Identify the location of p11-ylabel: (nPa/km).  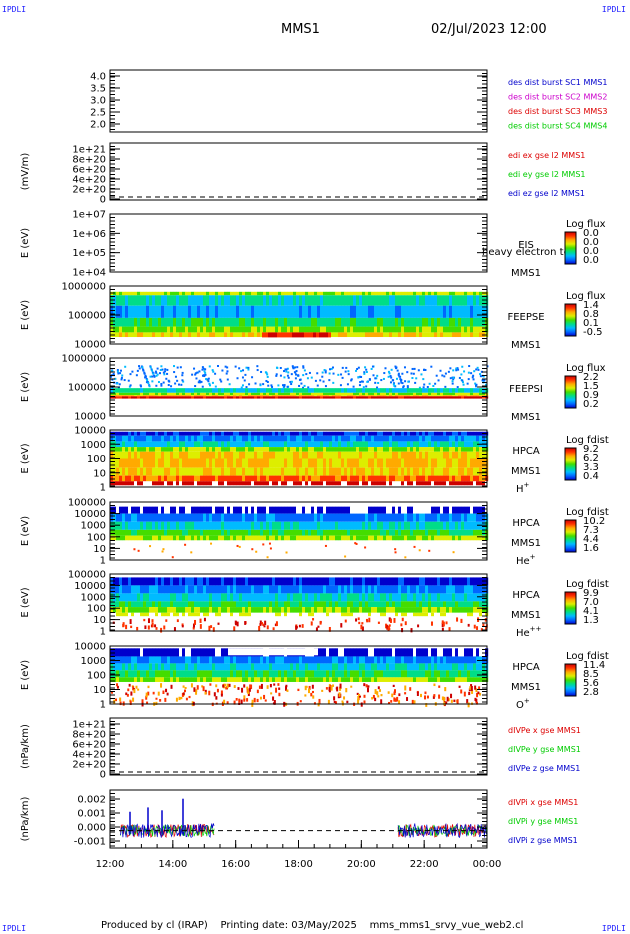
(25, 819).